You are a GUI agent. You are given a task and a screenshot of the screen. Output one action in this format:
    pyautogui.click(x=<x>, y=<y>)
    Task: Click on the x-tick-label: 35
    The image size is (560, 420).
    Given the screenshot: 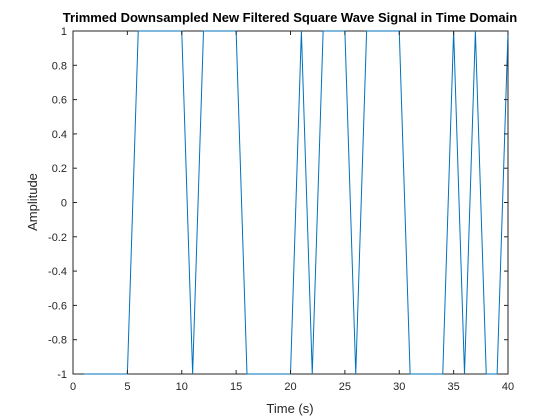 What is the action you would take?
    pyautogui.click(x=454, y=387)
    